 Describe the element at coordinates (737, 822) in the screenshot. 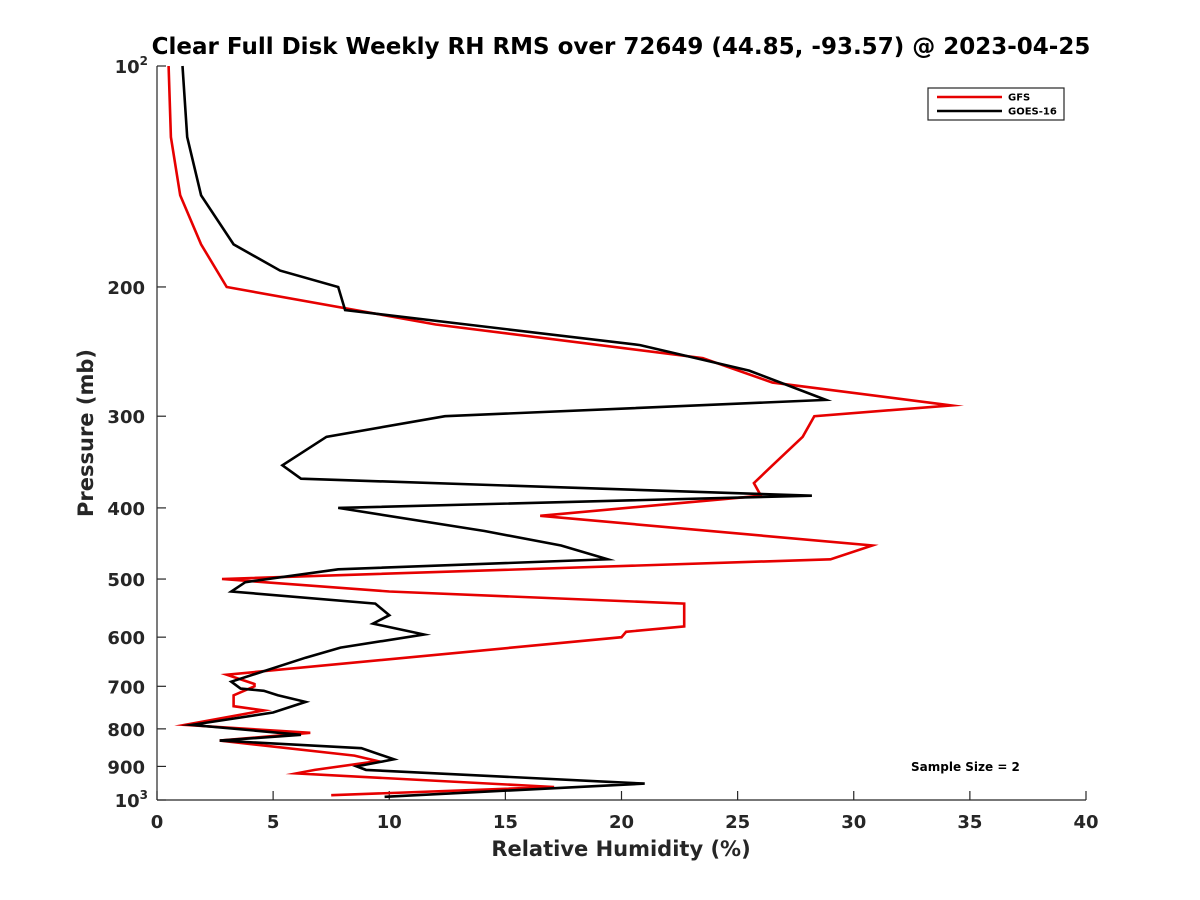

I see `x-tick-label: 25` at that location.